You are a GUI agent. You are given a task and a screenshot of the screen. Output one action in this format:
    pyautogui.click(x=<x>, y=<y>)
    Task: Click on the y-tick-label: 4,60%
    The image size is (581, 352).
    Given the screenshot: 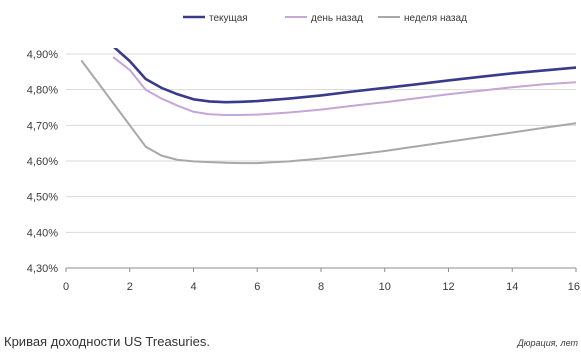 What is the action you would take?
    pyautogui.click(x=42, y=162)
    